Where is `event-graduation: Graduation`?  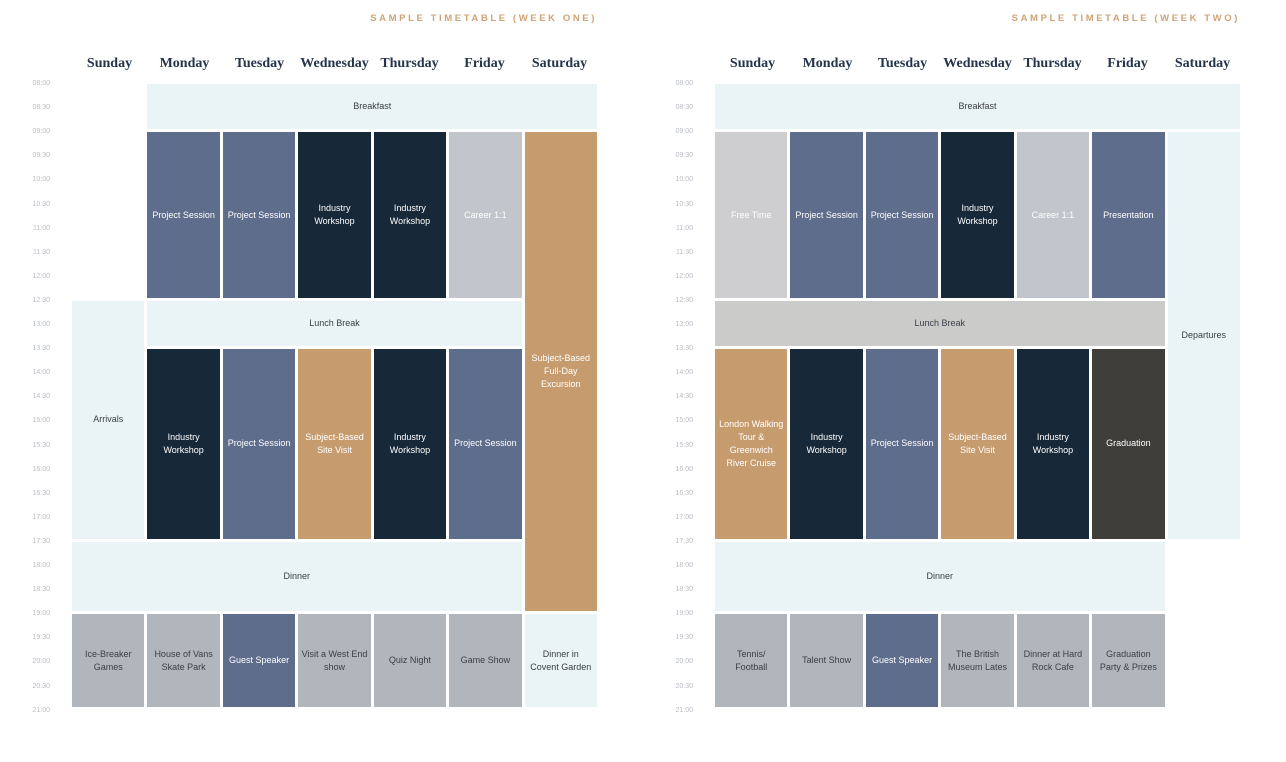
event-graduation: Graduation is located at coordinates (1128, 444).